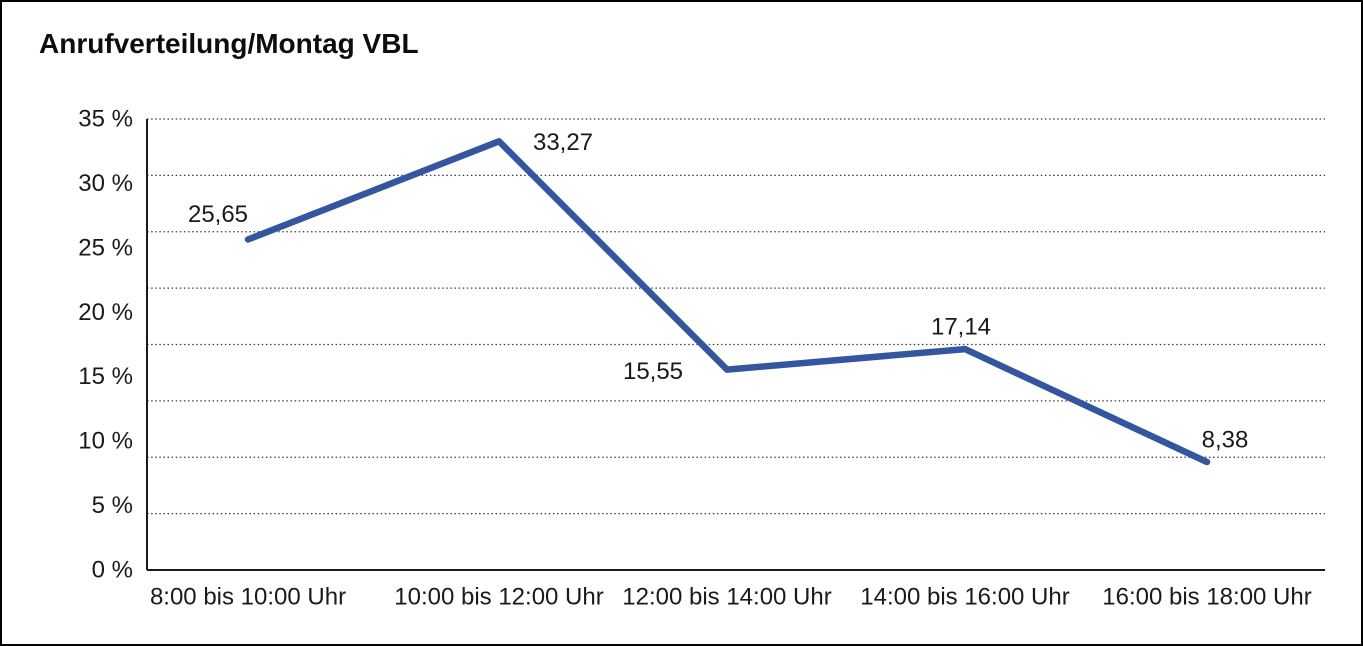 The width and height of the screenshot is (1363, 646). I want to click on y-axis-tick-label: 30 %, so click(105, 183).